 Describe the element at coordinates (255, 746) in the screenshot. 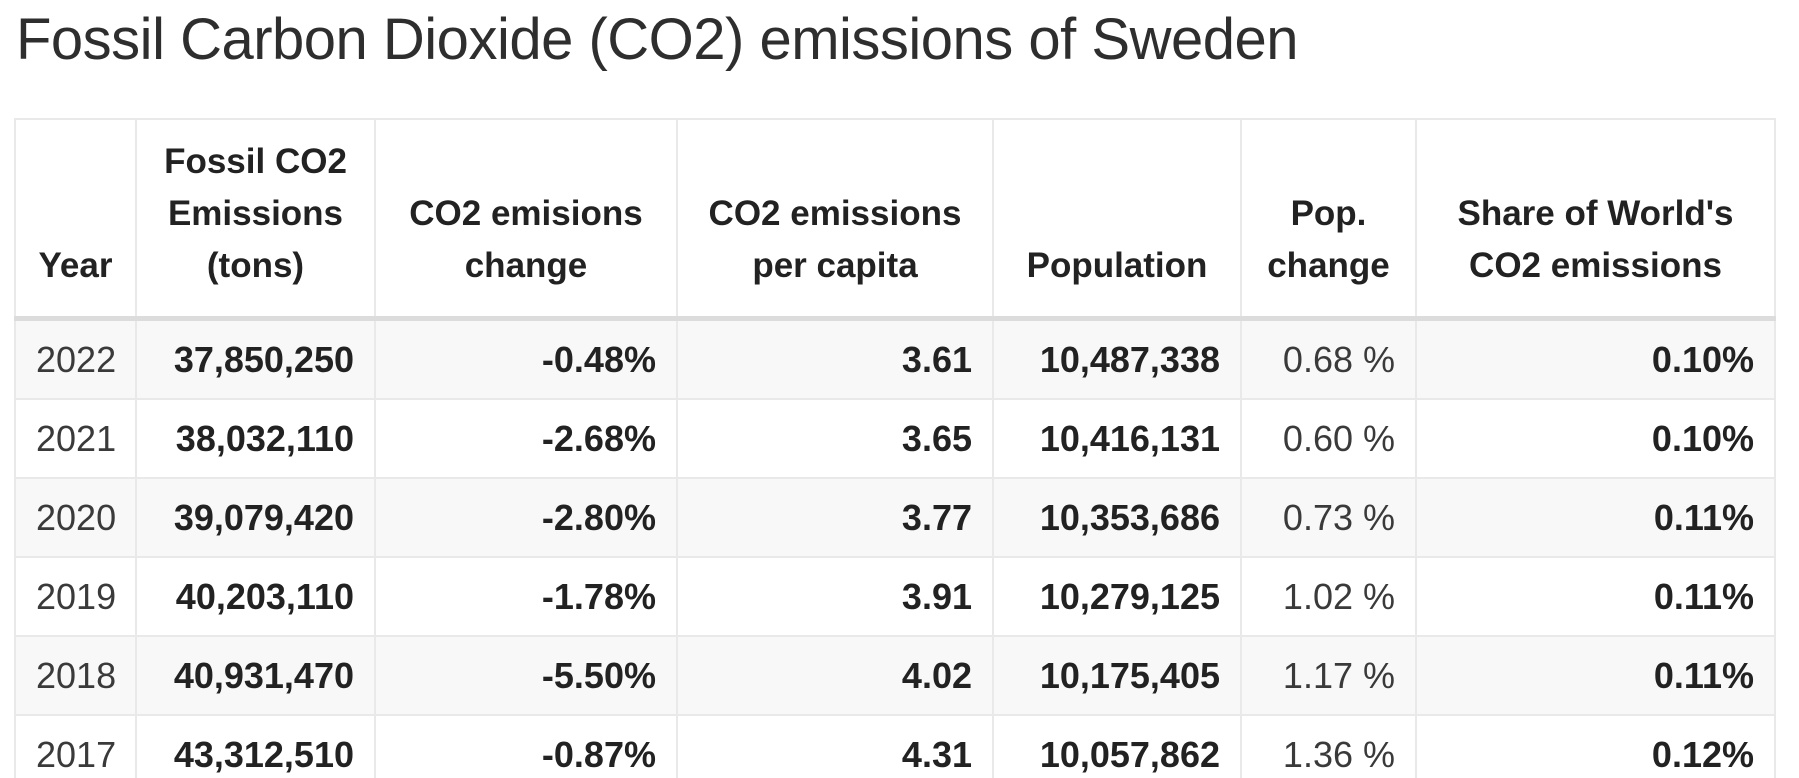

I see `cell-emissions: 43,312,510` at that location.